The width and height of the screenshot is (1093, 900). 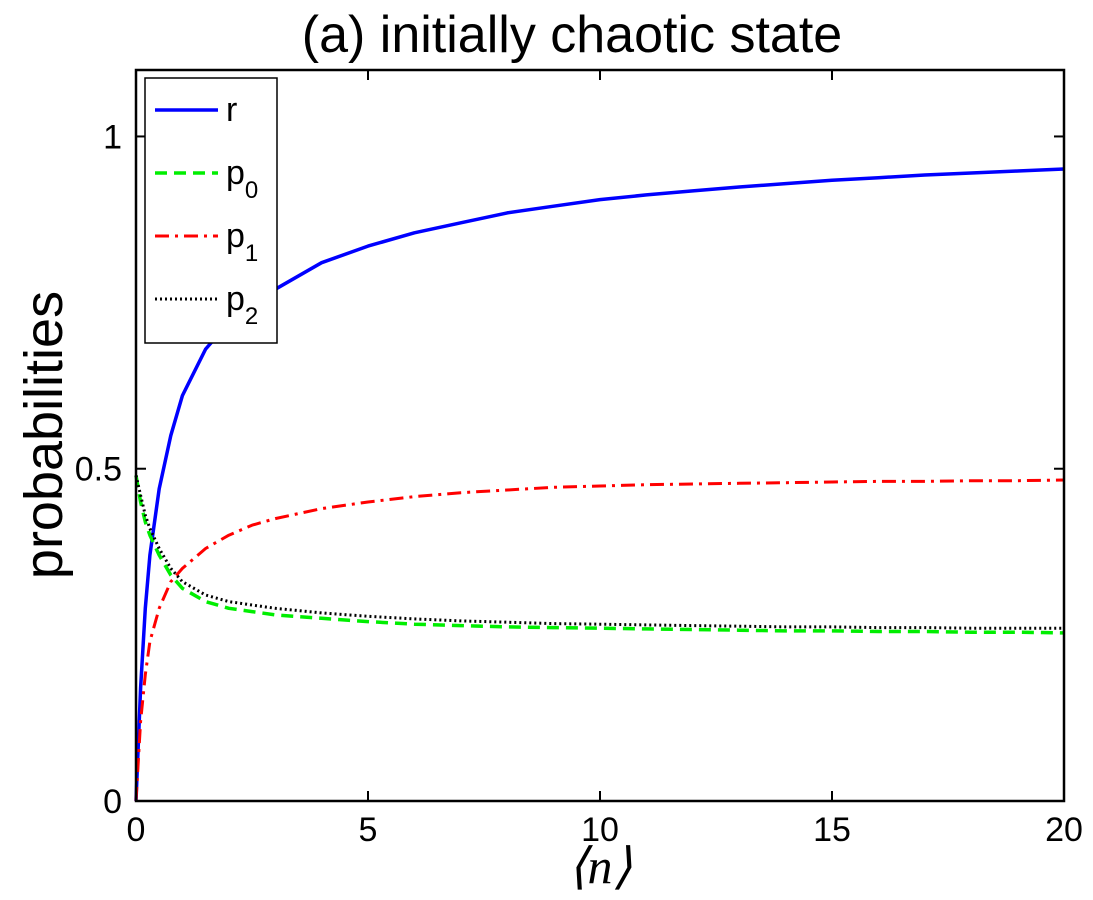 I want to click on legend-label-r: r, so click(x=231, y=110).